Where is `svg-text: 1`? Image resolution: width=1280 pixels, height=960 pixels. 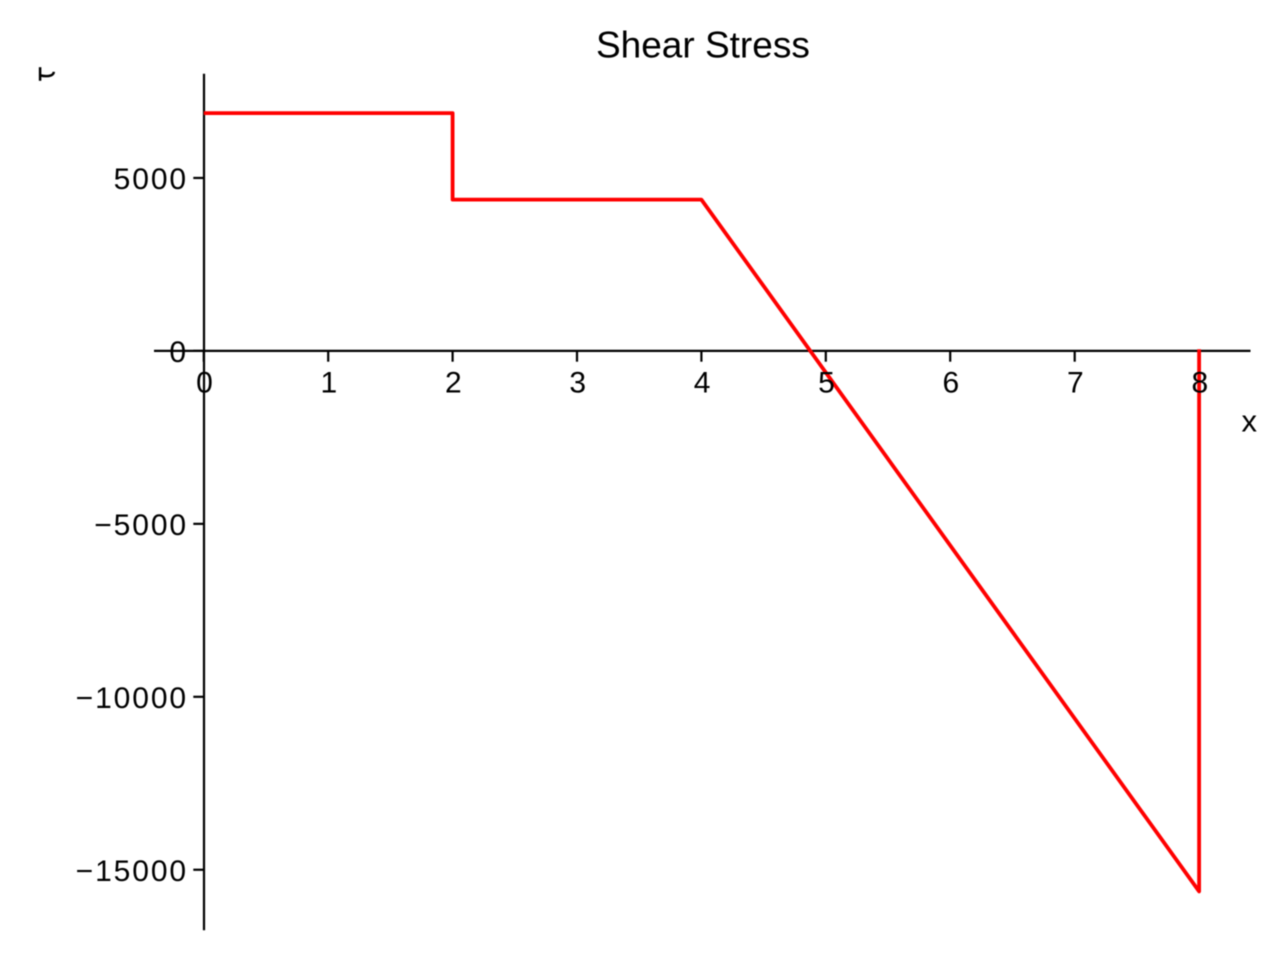
svg-text: 1 is located at coordinates (329, 383).